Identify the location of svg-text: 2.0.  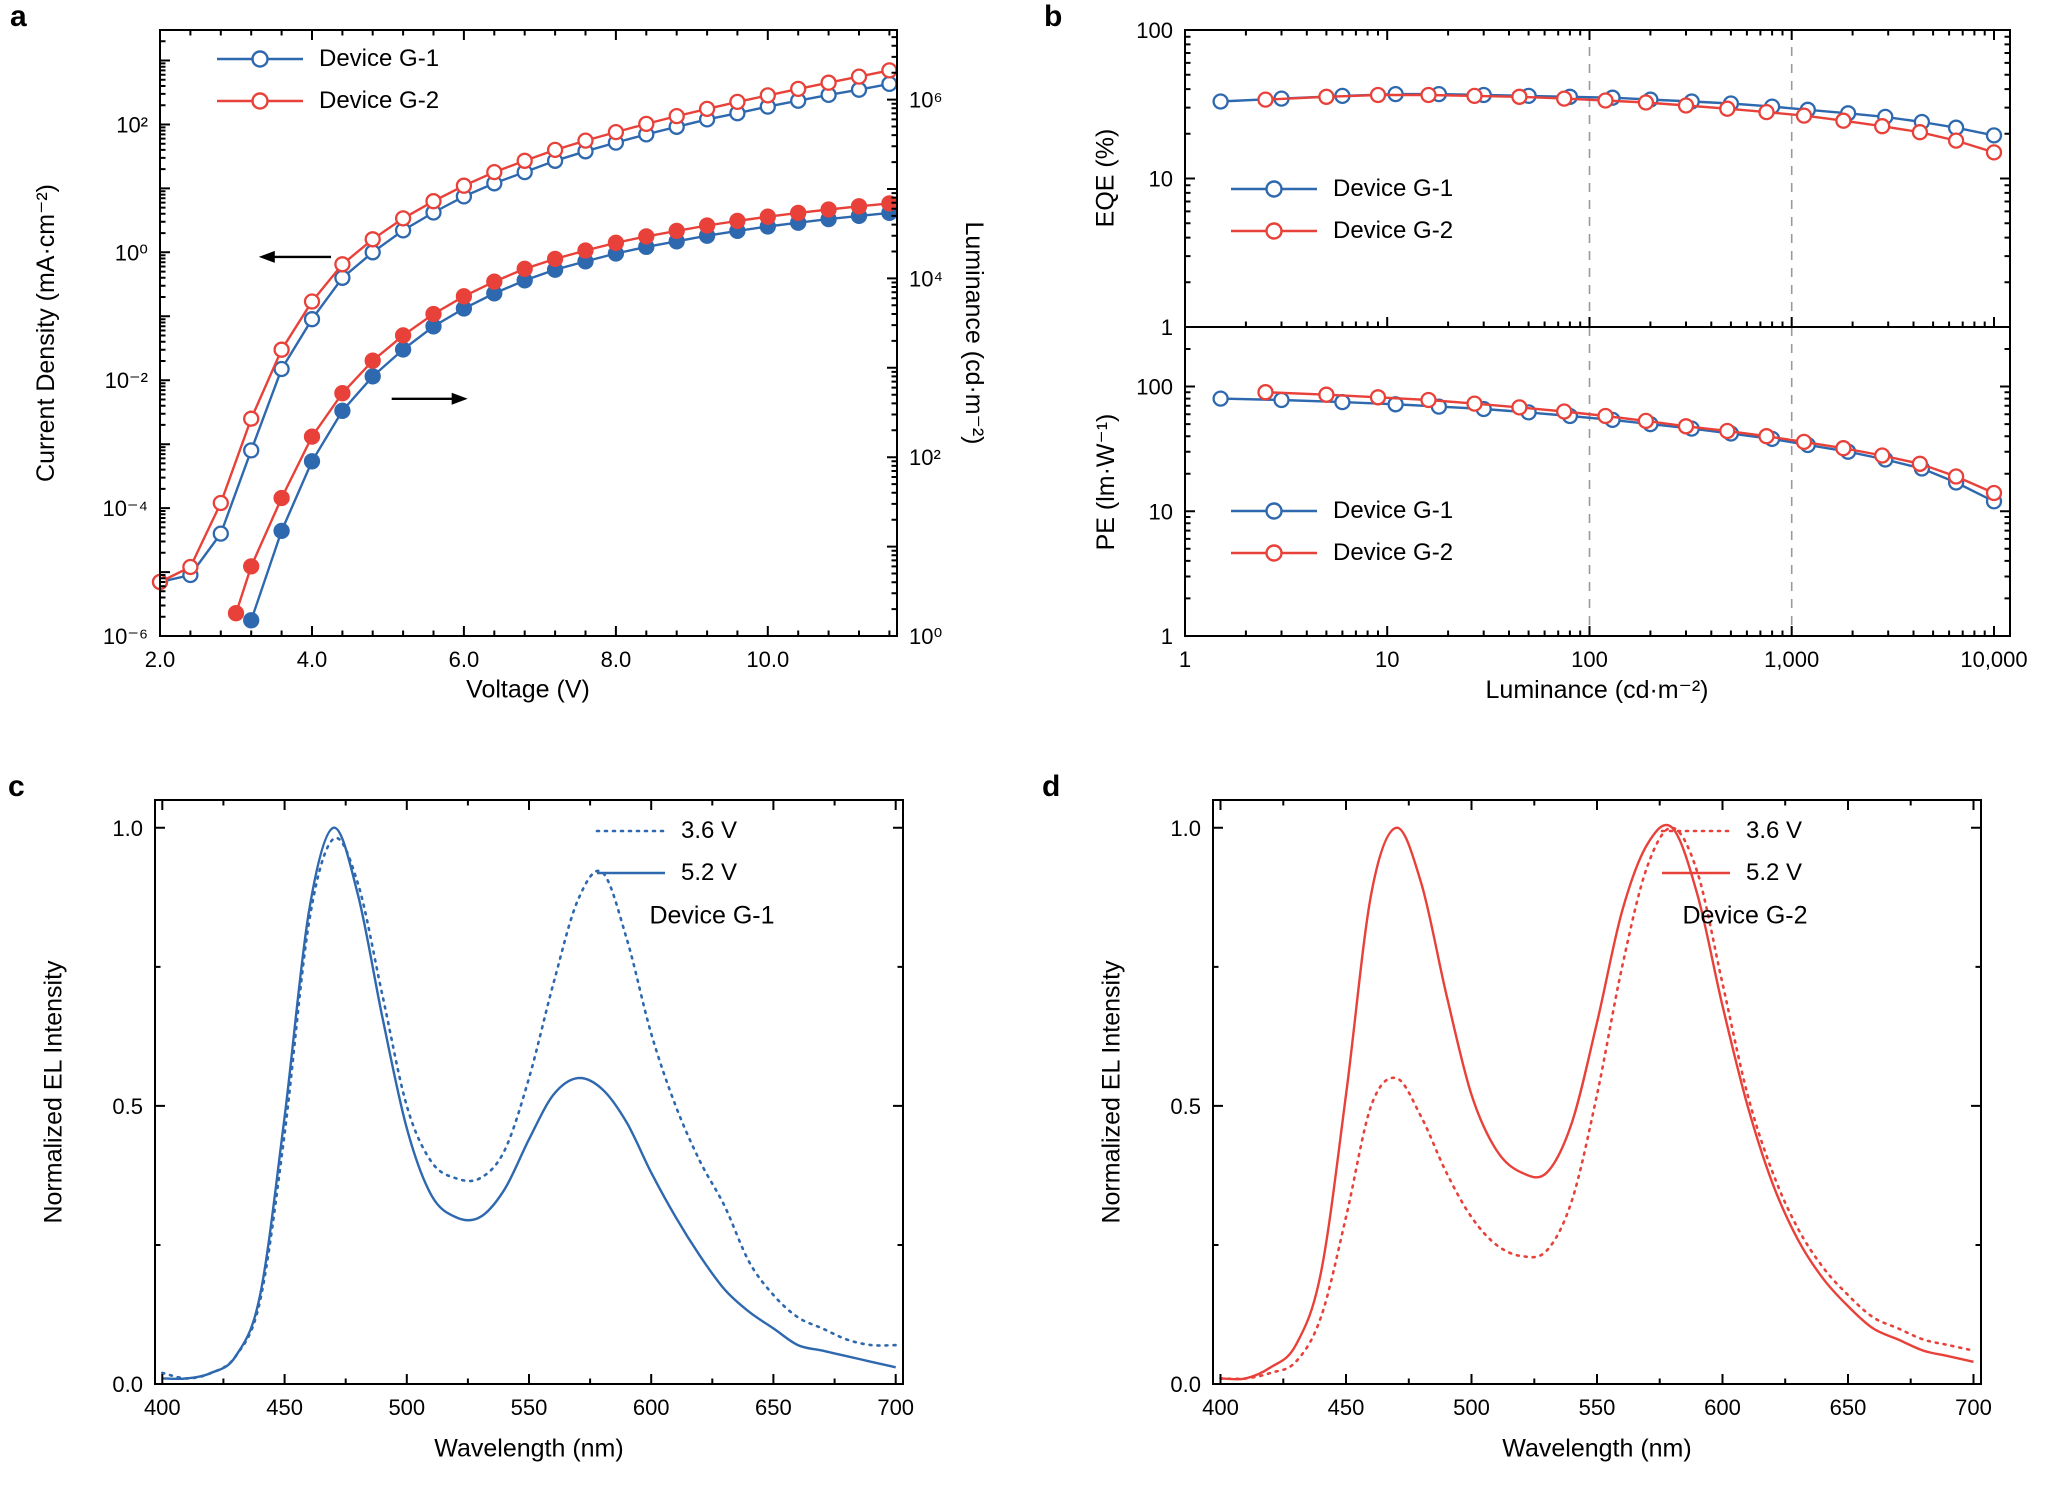
(160, 659).